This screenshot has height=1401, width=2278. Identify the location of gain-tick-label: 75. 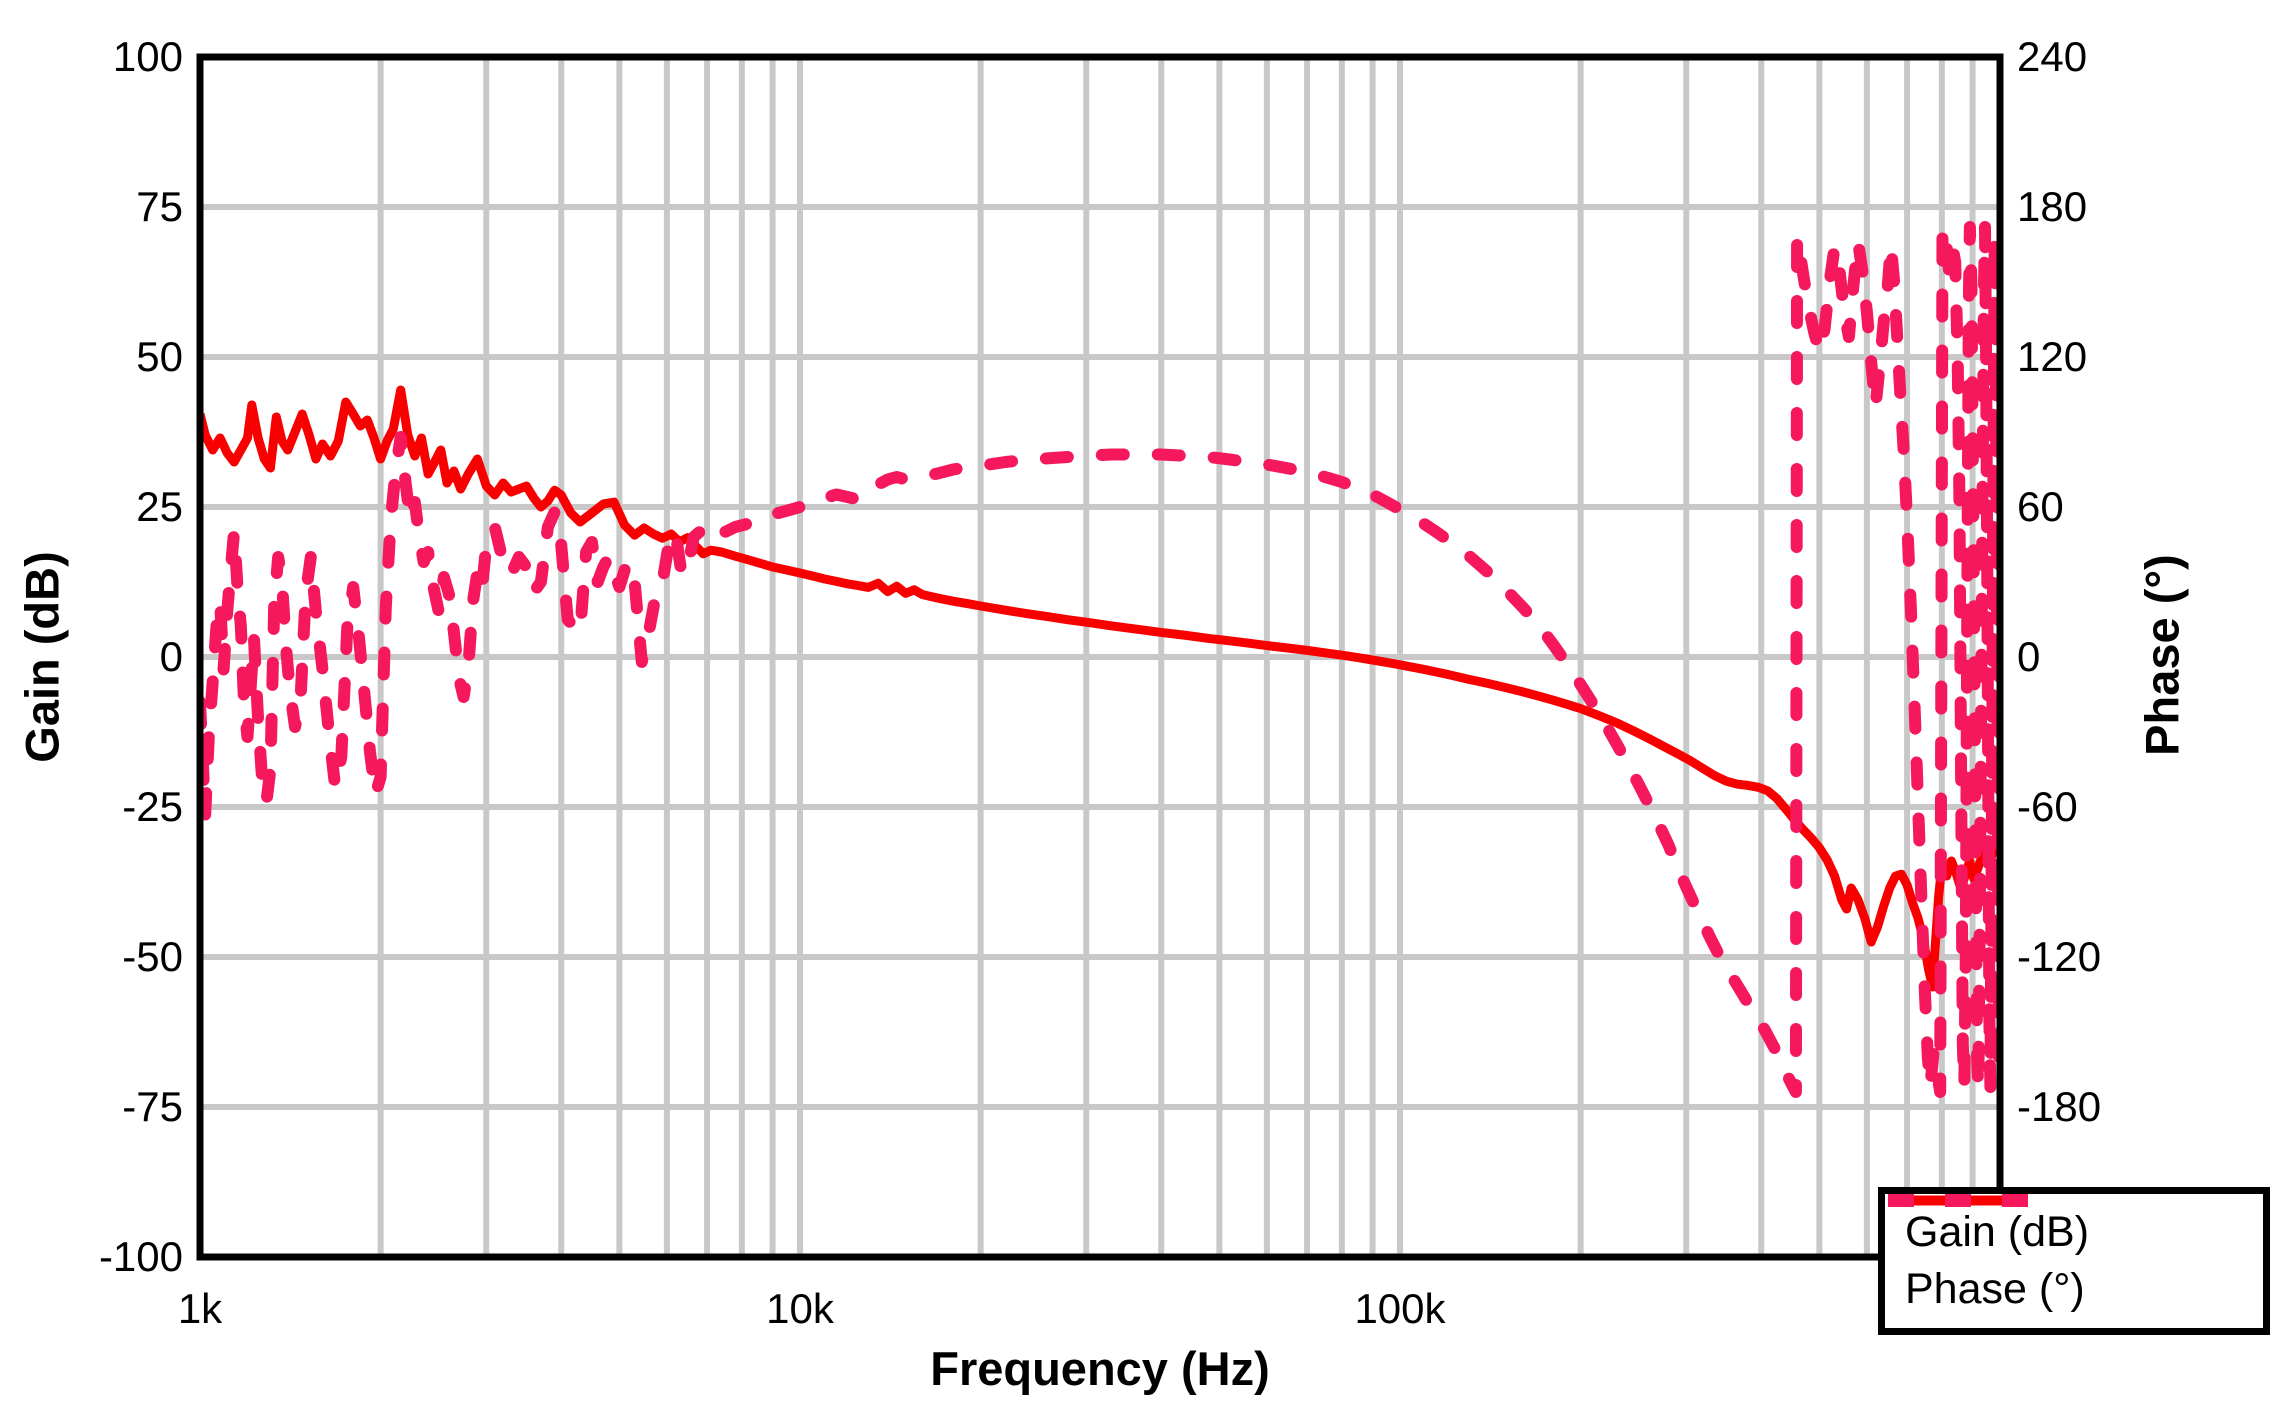
(159, 206).